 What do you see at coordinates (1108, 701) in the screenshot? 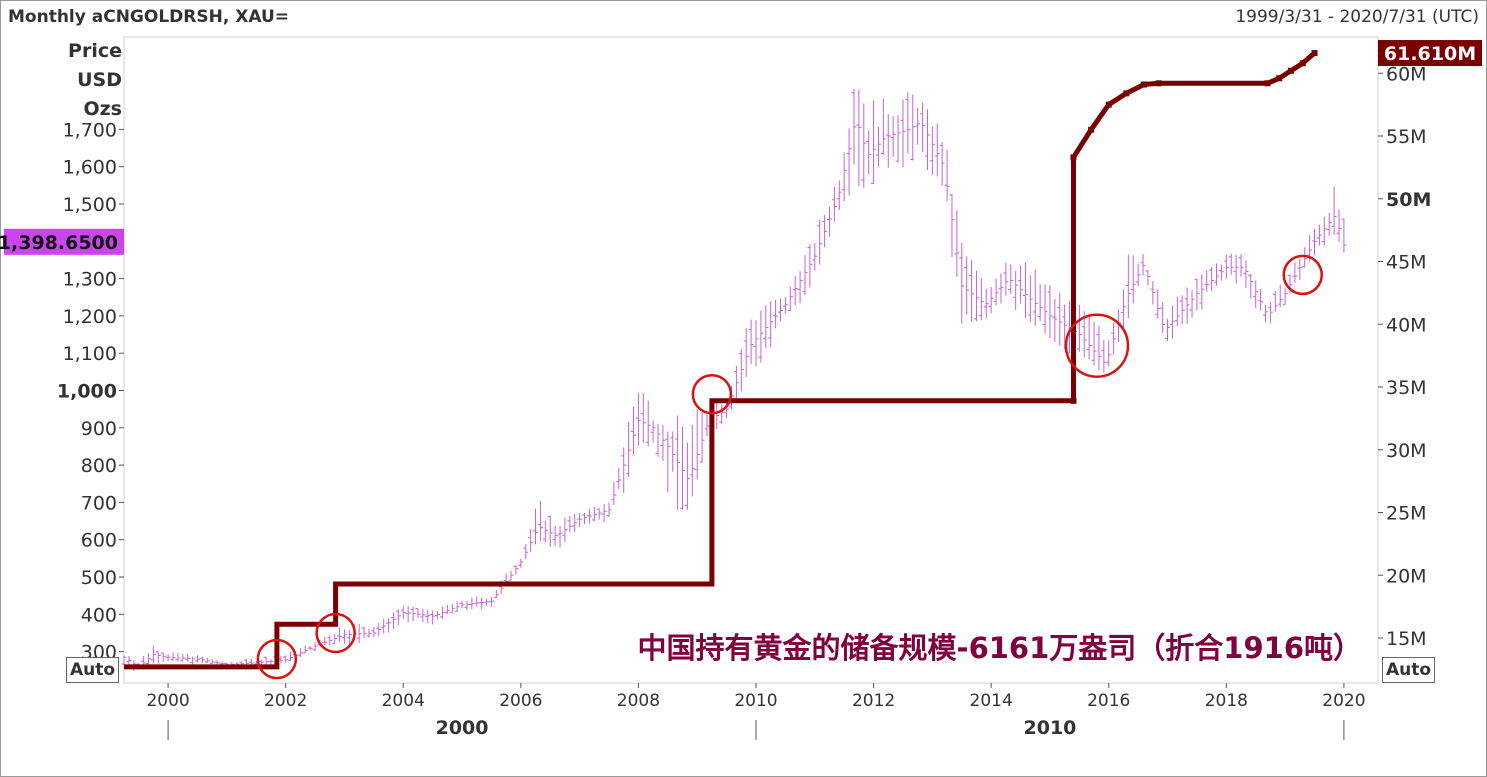
I see `x-axis-tick-label: 2016` at bounding box center [1108, 701].